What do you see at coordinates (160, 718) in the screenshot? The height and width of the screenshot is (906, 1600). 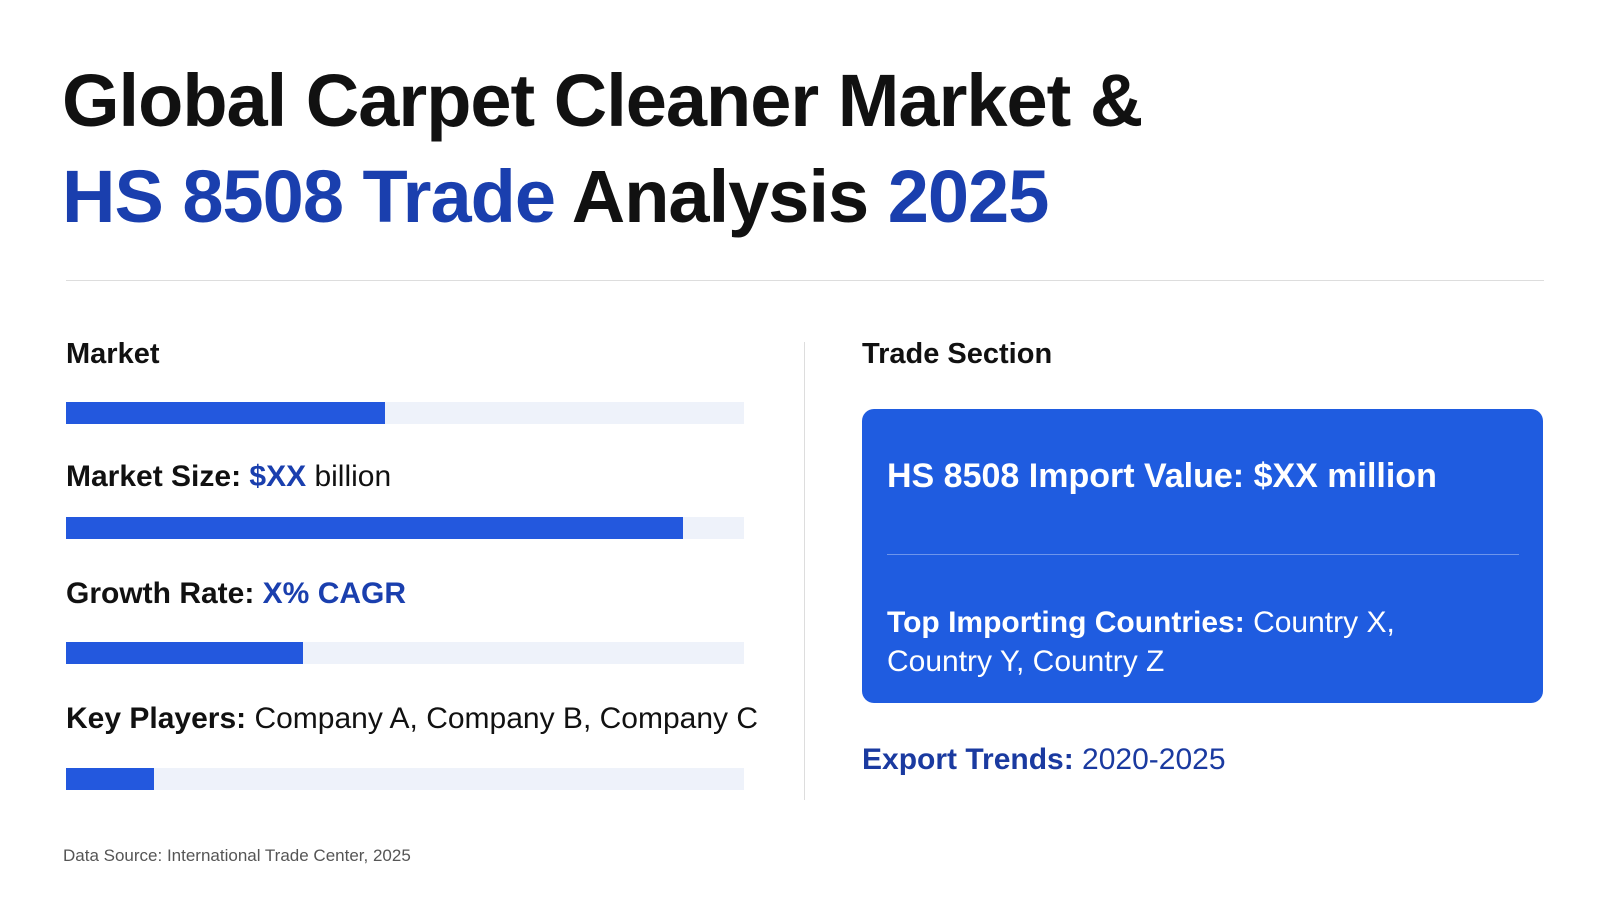 I see `text-part: Key Players:` at bounding box center [160, 718].